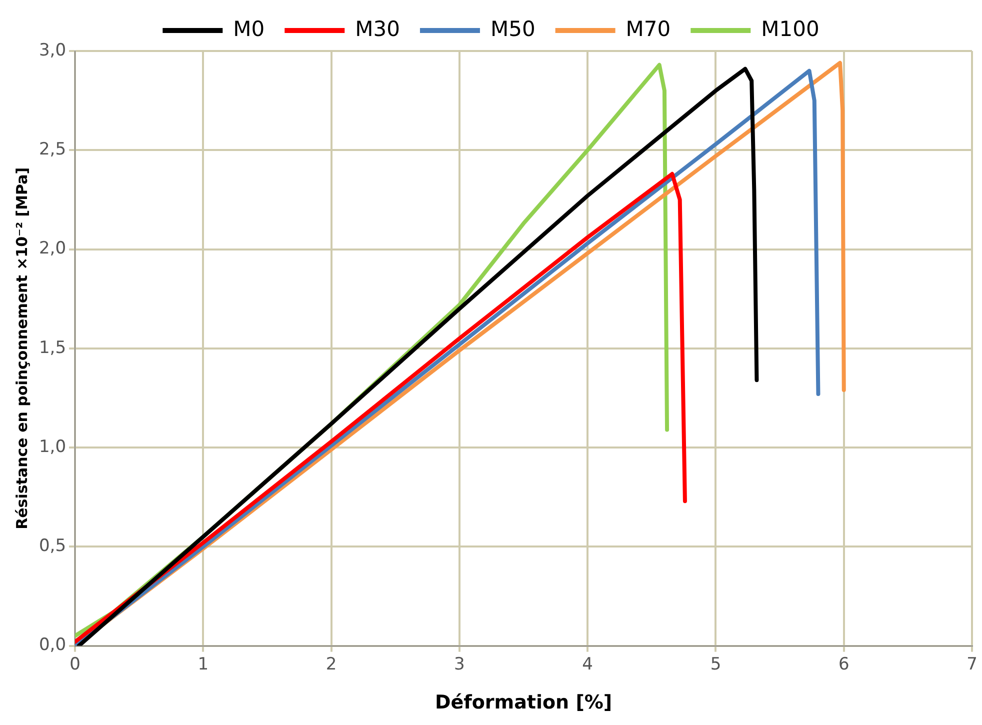 The height and width of the screenshot is (725, 982). What do you see at coordinates (377, 28) in the screenshot?
I see `legend-label: M30` at bounding box center [377, 28].